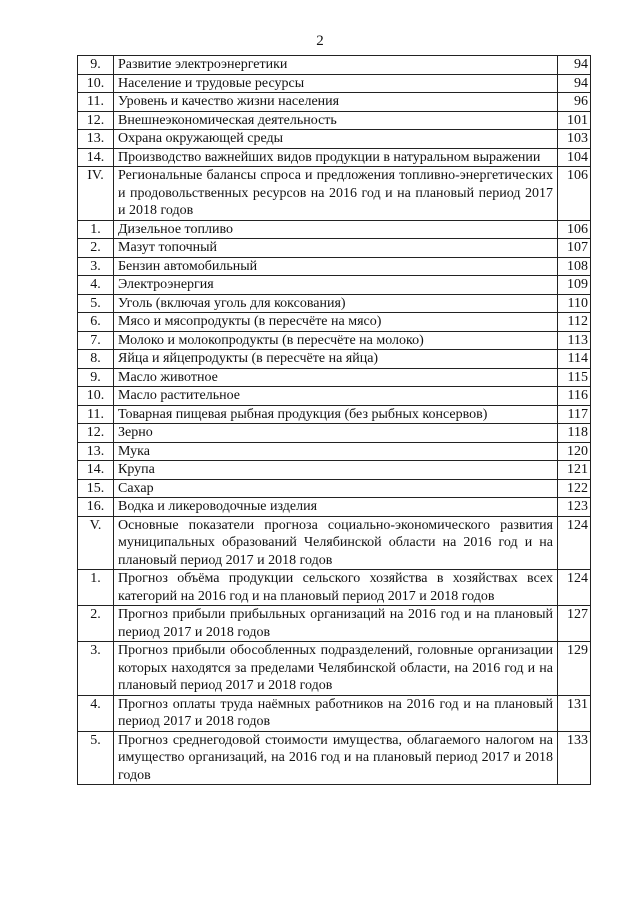  Describe the element at coordinates (574, 120) in the screenshot. I see `toc-page: 101` at that location.